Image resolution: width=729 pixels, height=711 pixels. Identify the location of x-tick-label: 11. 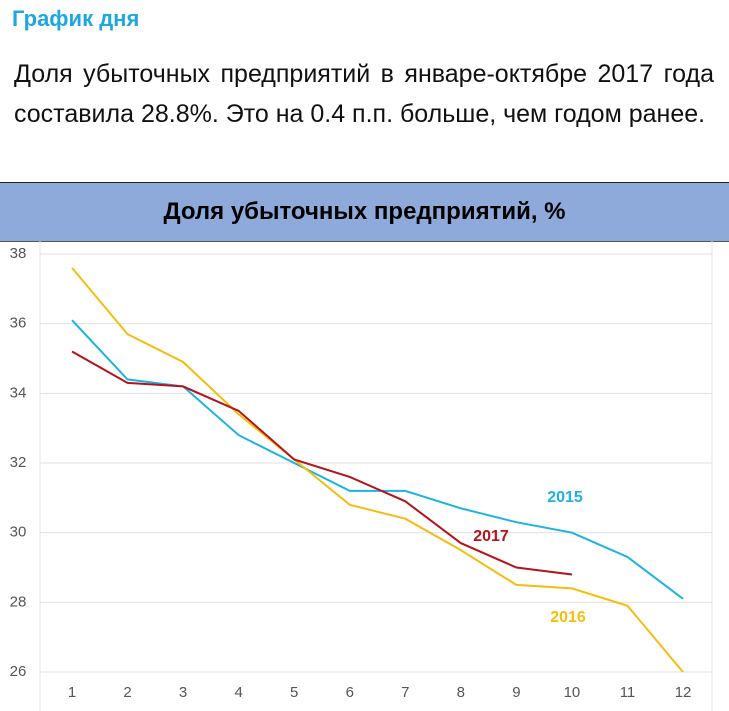
(628, 692).